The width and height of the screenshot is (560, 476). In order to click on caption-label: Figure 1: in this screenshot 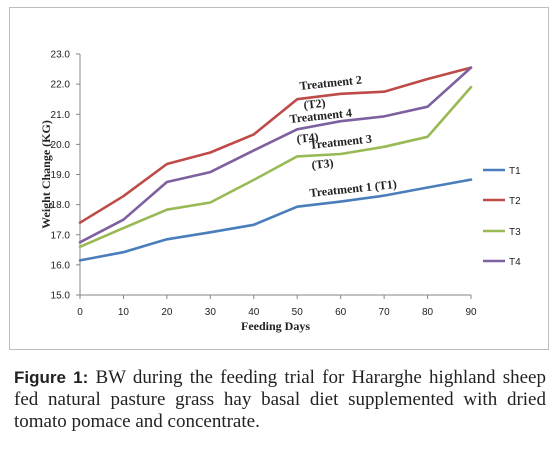, I will do `click(51, 377)`.